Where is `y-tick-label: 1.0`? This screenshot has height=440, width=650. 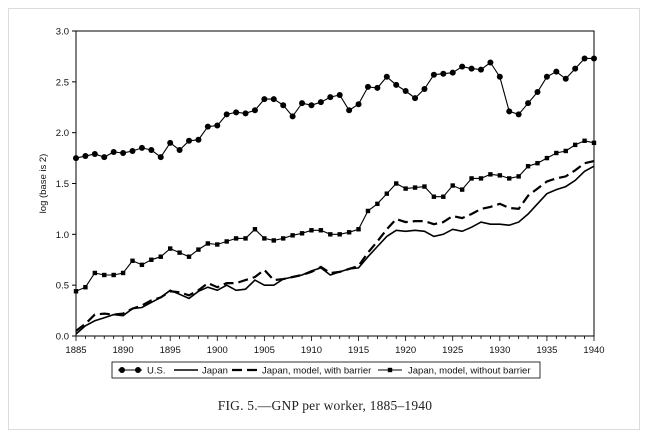 y-tick-label: 1.0 is located at coordinates (62, 235).